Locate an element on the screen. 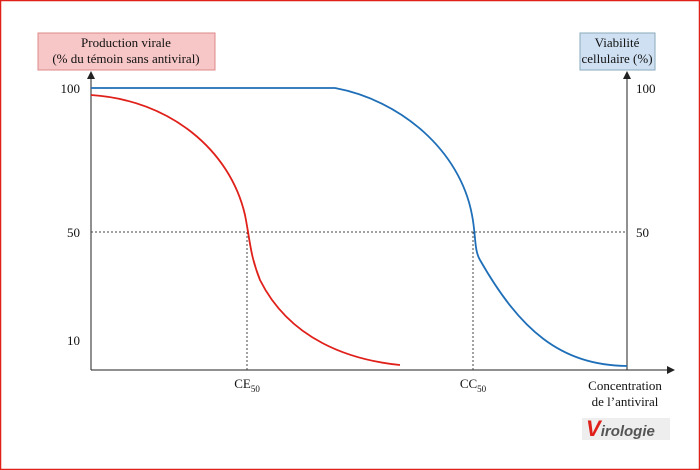  right-axis-label: Viabilité is located at coordinates (617, 42).